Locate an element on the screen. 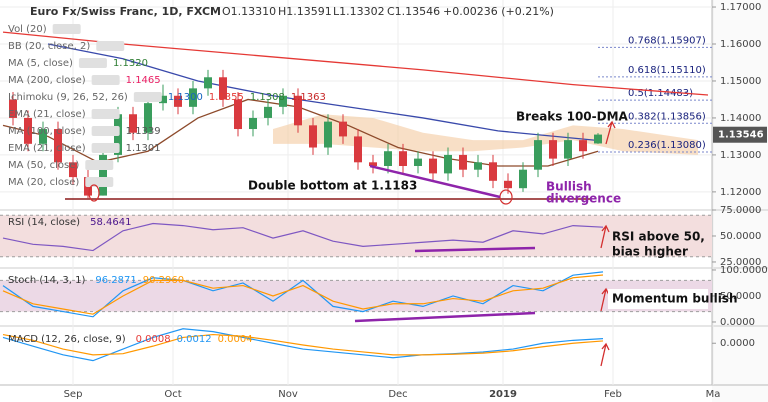 This screenshot has width=768, height=402. indicator-readout: 90.2960 is located at coordinates (163, 280).